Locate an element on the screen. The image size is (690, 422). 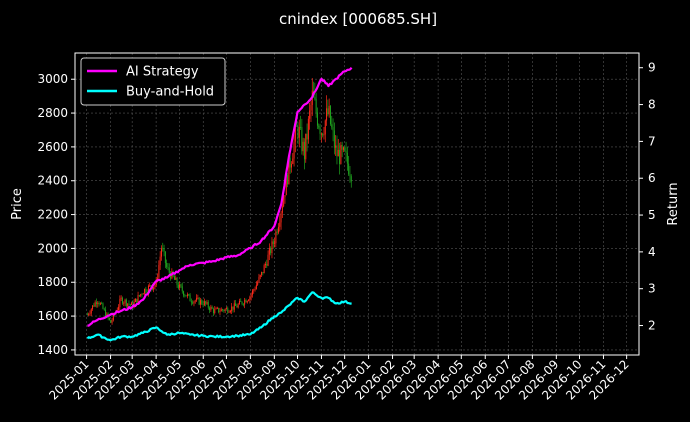
y-left-tick-label: 3000 is located at coordinates (52, 79).